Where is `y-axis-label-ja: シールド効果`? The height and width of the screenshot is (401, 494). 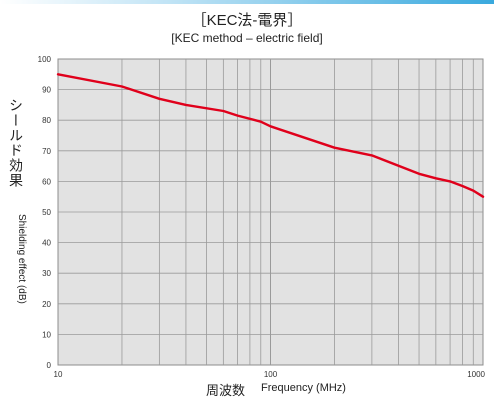 y-axis-label-ja: シールド効果 is located at coordinates (16, 143).